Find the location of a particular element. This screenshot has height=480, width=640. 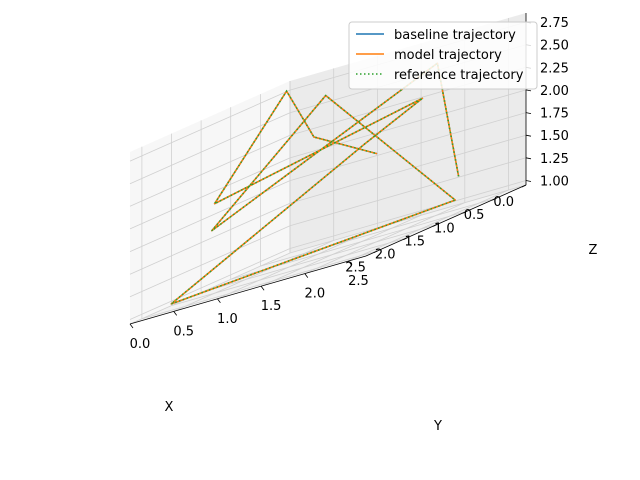

x-tick-label: 0.0 is located at coordinates (503, 202).